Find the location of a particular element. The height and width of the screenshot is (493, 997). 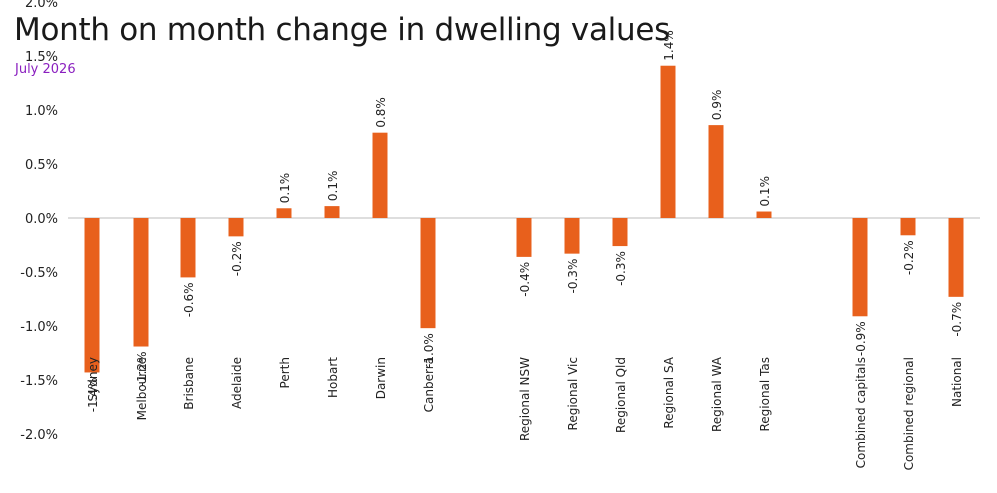

data-label: -0.6% is located at coordinates (189, 299).